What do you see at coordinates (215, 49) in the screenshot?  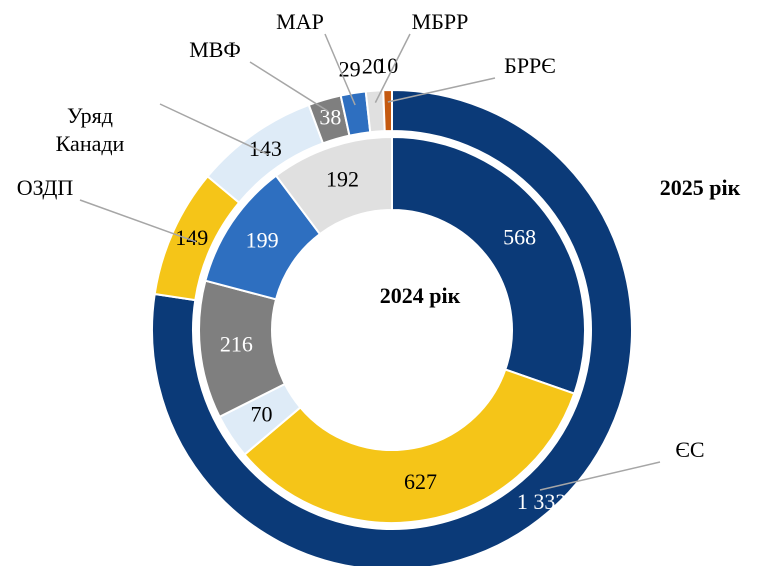 I see `category-label: МВФ` at bounding box center [215, 49].